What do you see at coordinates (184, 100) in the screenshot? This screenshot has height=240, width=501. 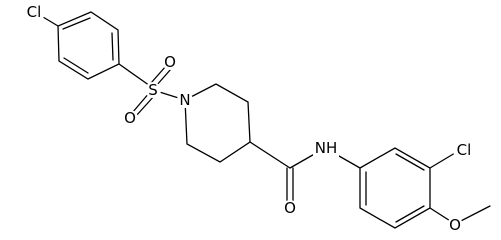 I see `atom-label: N` at bounding box center [184, 100].